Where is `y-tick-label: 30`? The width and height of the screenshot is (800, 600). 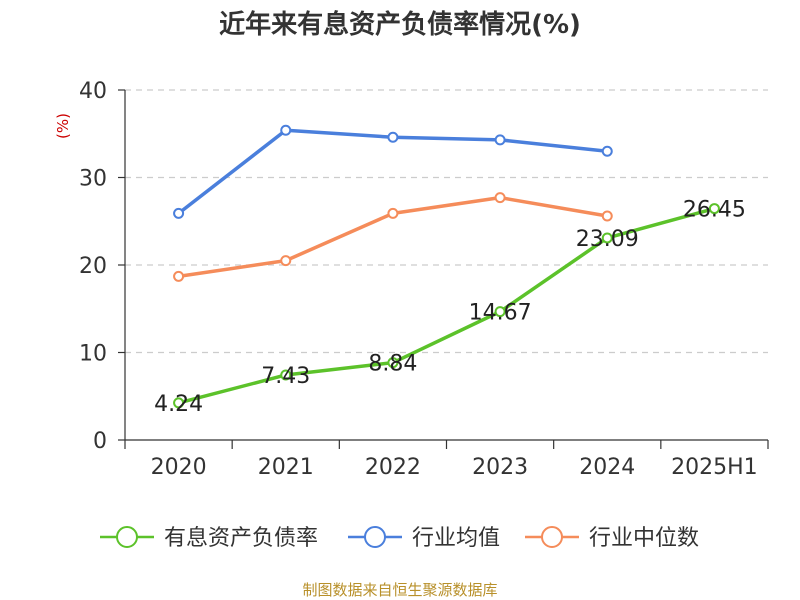
y-tick-label: 30 is located at coordinates (93, 179).